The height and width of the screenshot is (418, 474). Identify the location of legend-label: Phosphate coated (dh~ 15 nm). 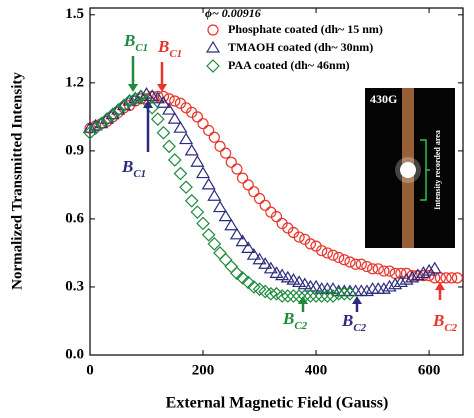
(305, 29).